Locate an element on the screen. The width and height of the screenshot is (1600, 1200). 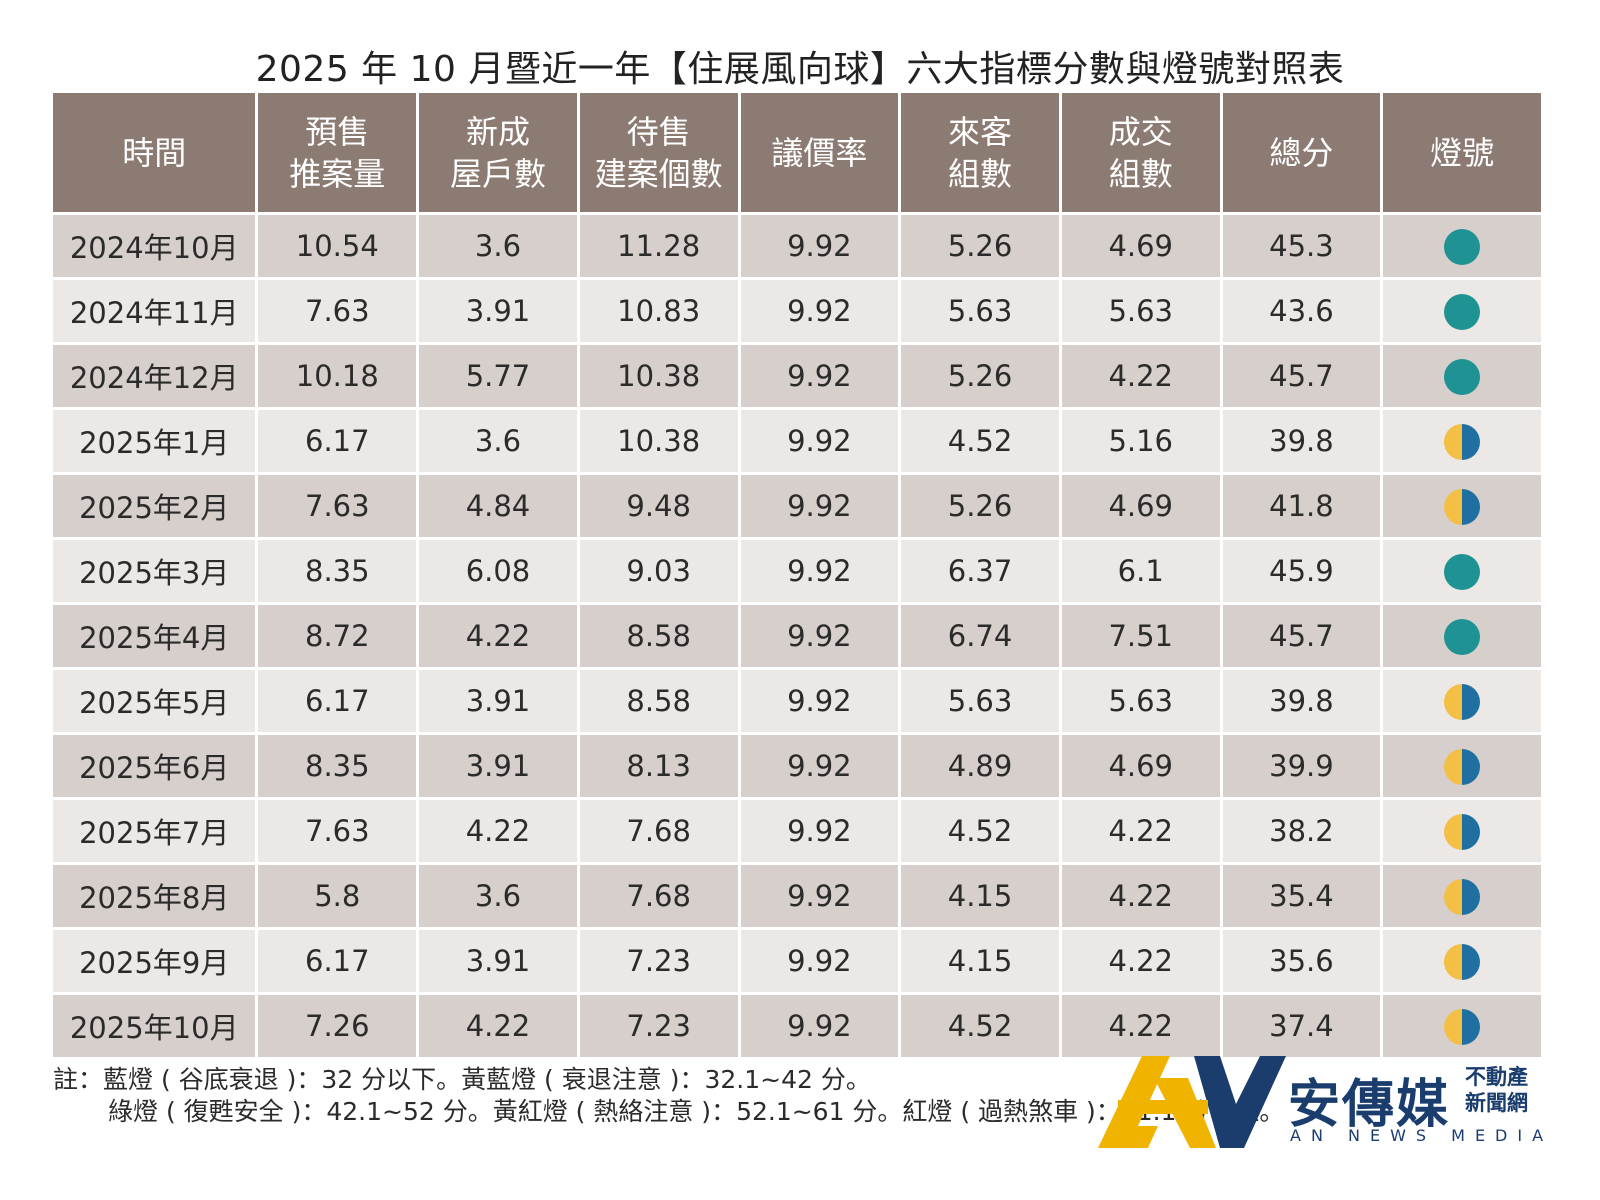
month-cell: 2025年8月 is located at coordinates (154, 896).